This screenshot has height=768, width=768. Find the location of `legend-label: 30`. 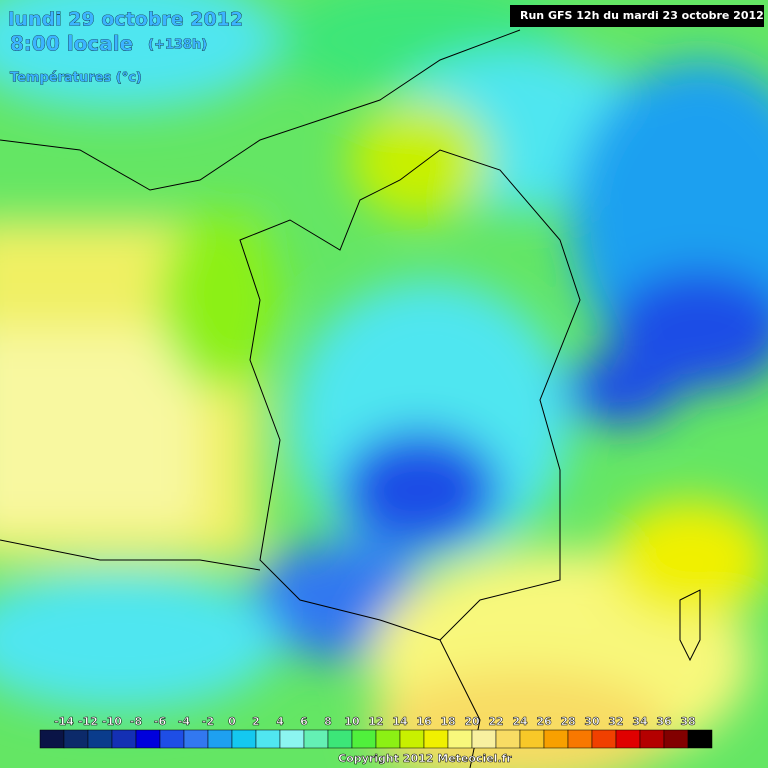

legend-label: 30 is located at coordinates (592, 721).